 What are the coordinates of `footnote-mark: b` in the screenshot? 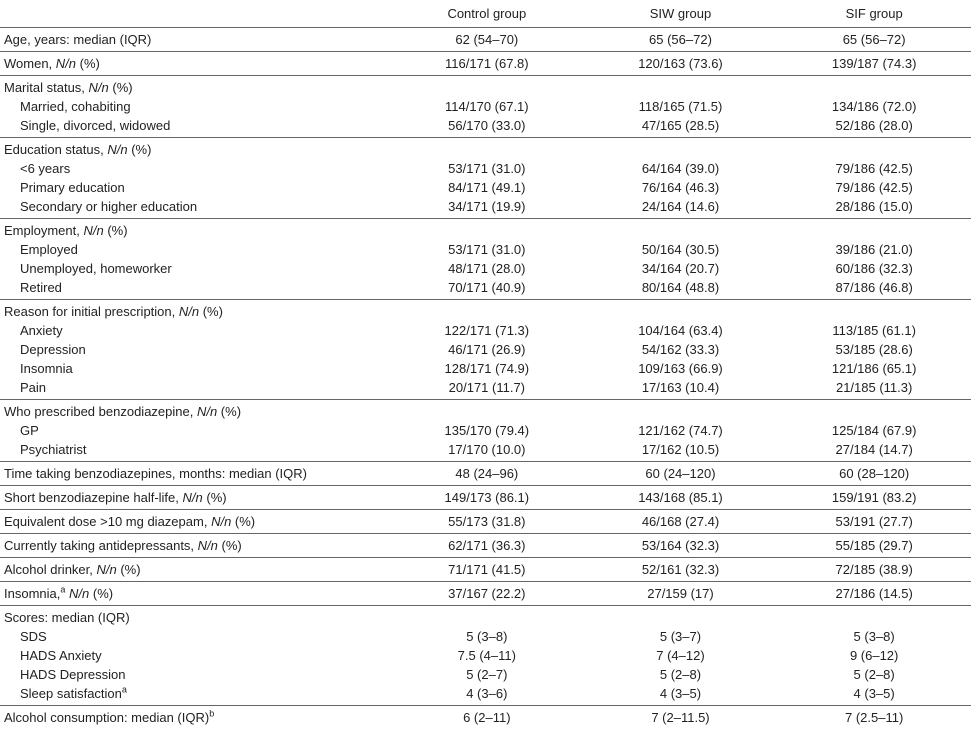 It's located at (211, 714).